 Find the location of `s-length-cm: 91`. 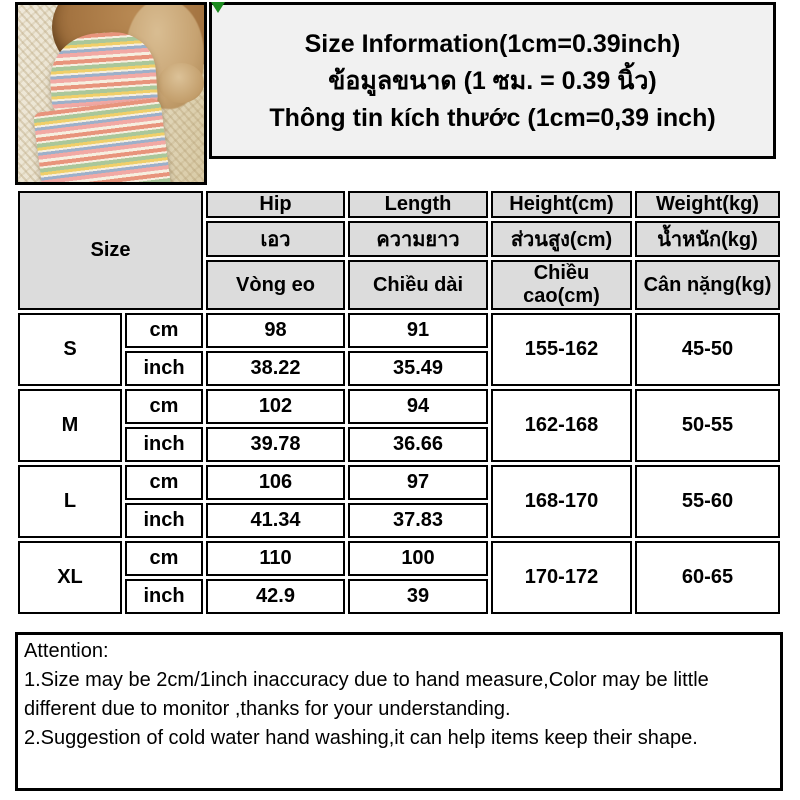

s-length-cm: 91 is located at coordinates (418, 330).